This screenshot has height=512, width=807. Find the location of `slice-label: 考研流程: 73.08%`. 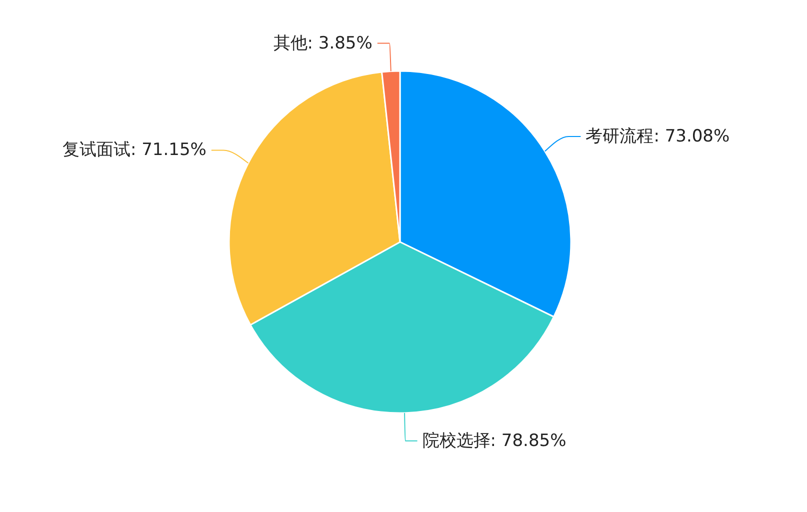

slice-label: 考研流程: 73.08% is located at coordinates (658, 136).